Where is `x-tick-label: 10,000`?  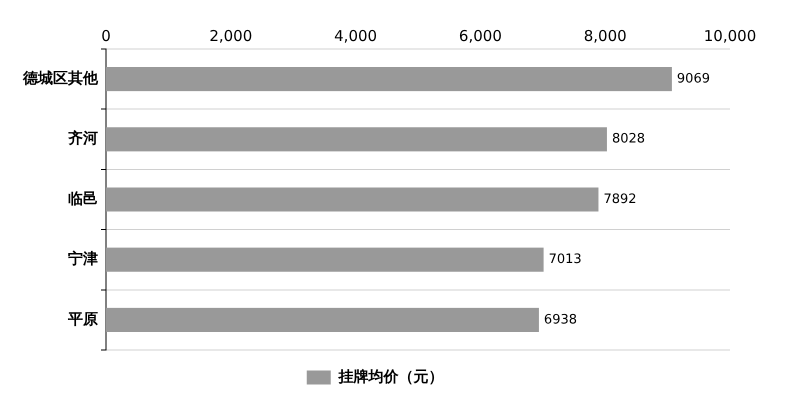 x-tick-label: 10,000 is located at coordinates (730, 35).